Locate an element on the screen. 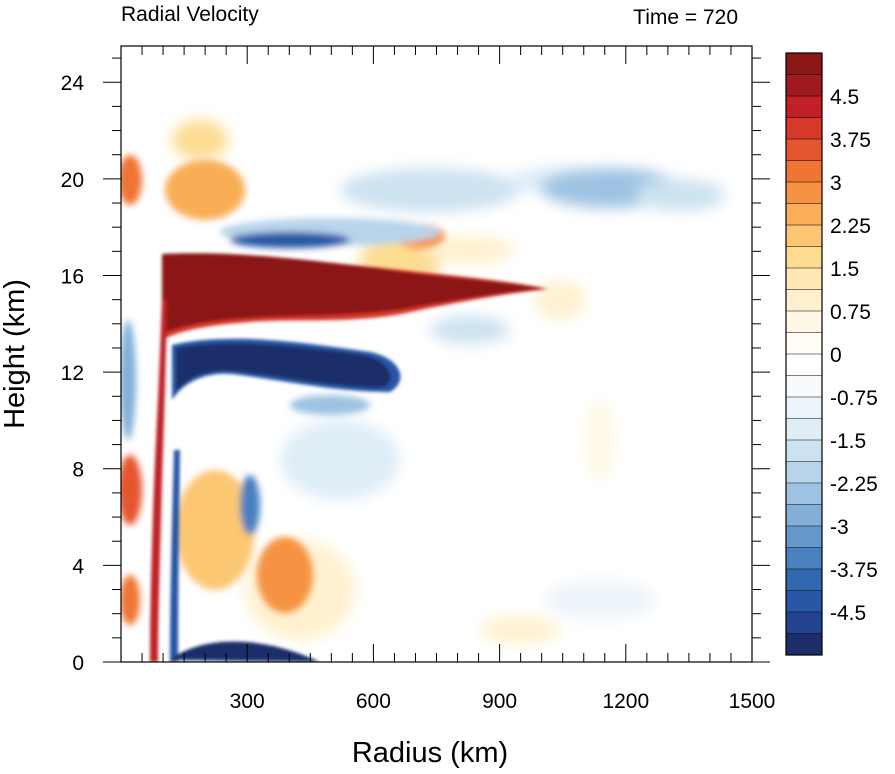 The image size is (895, 774). field-blob-lower-orange is located at coordinates (215, 530).